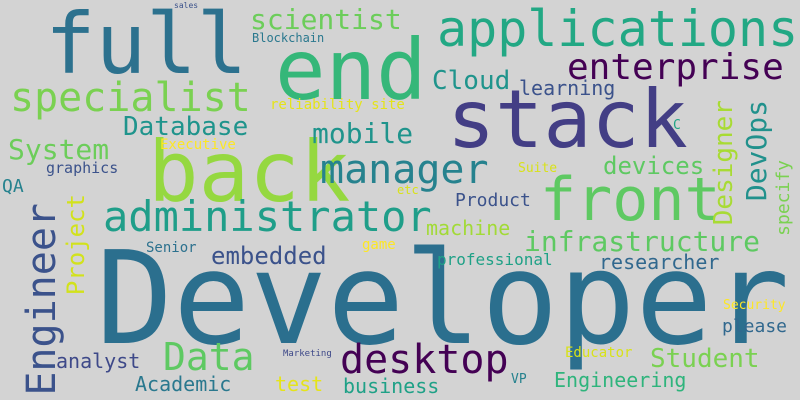 This screenshot has height=400, width=800. Describe the element at coordinates (493, 200) in the screenshot. I see `word-product: Product` at that location.